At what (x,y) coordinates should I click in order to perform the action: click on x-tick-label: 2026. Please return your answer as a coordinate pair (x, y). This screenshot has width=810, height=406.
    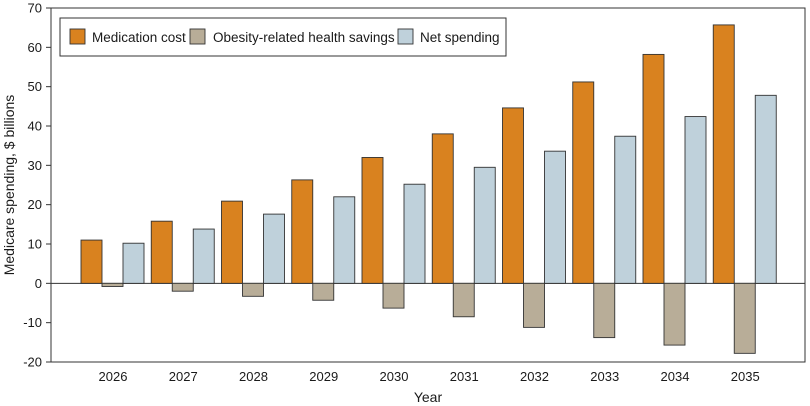
    Looking at the image, I should click on (113, 376).